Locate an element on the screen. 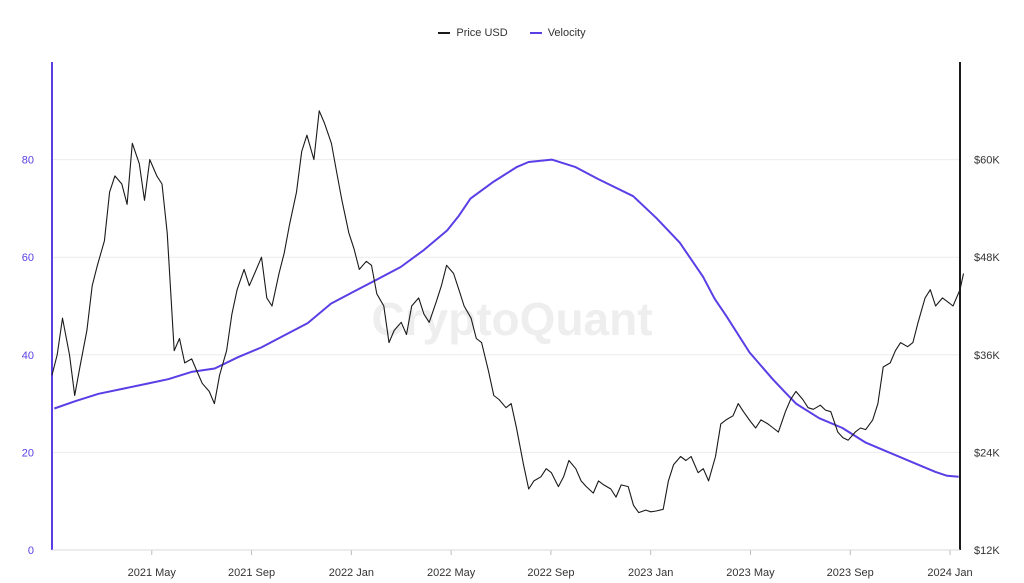 The height and width of the screenshot is (583, 1024). watermark-text: CryptoQuant is located at coordinates (511, 319).